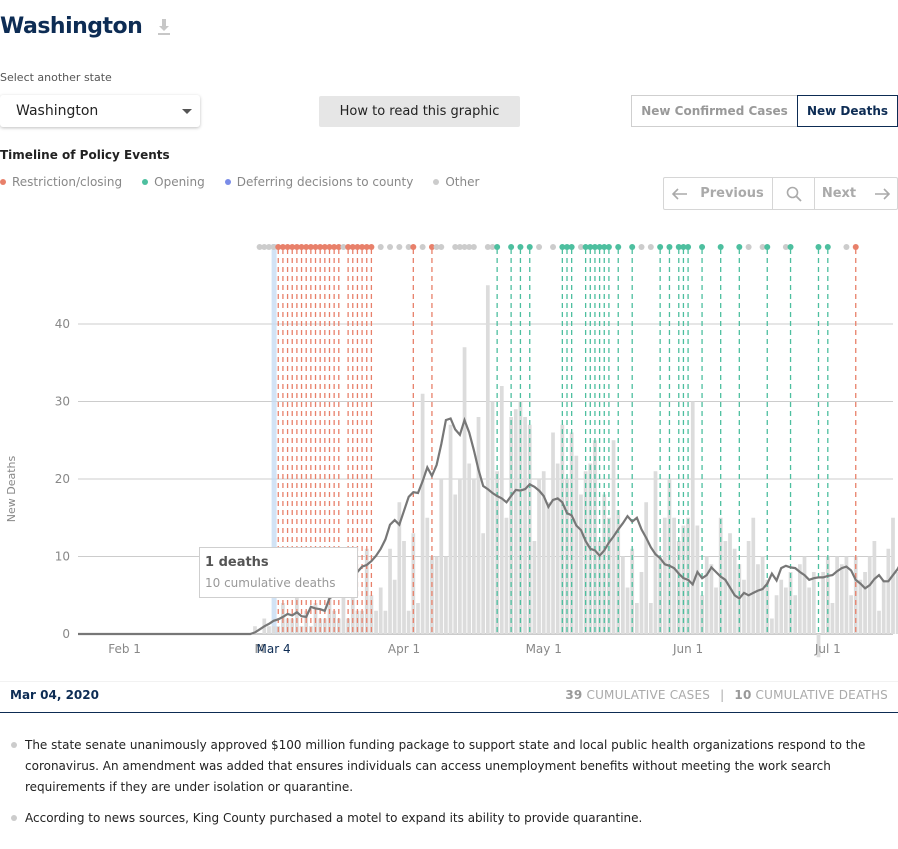  Describe the element at coordinates (270, 583) in the screenshot. I see `tooltip-cumulative: 10 cumulative deaths` at that location.